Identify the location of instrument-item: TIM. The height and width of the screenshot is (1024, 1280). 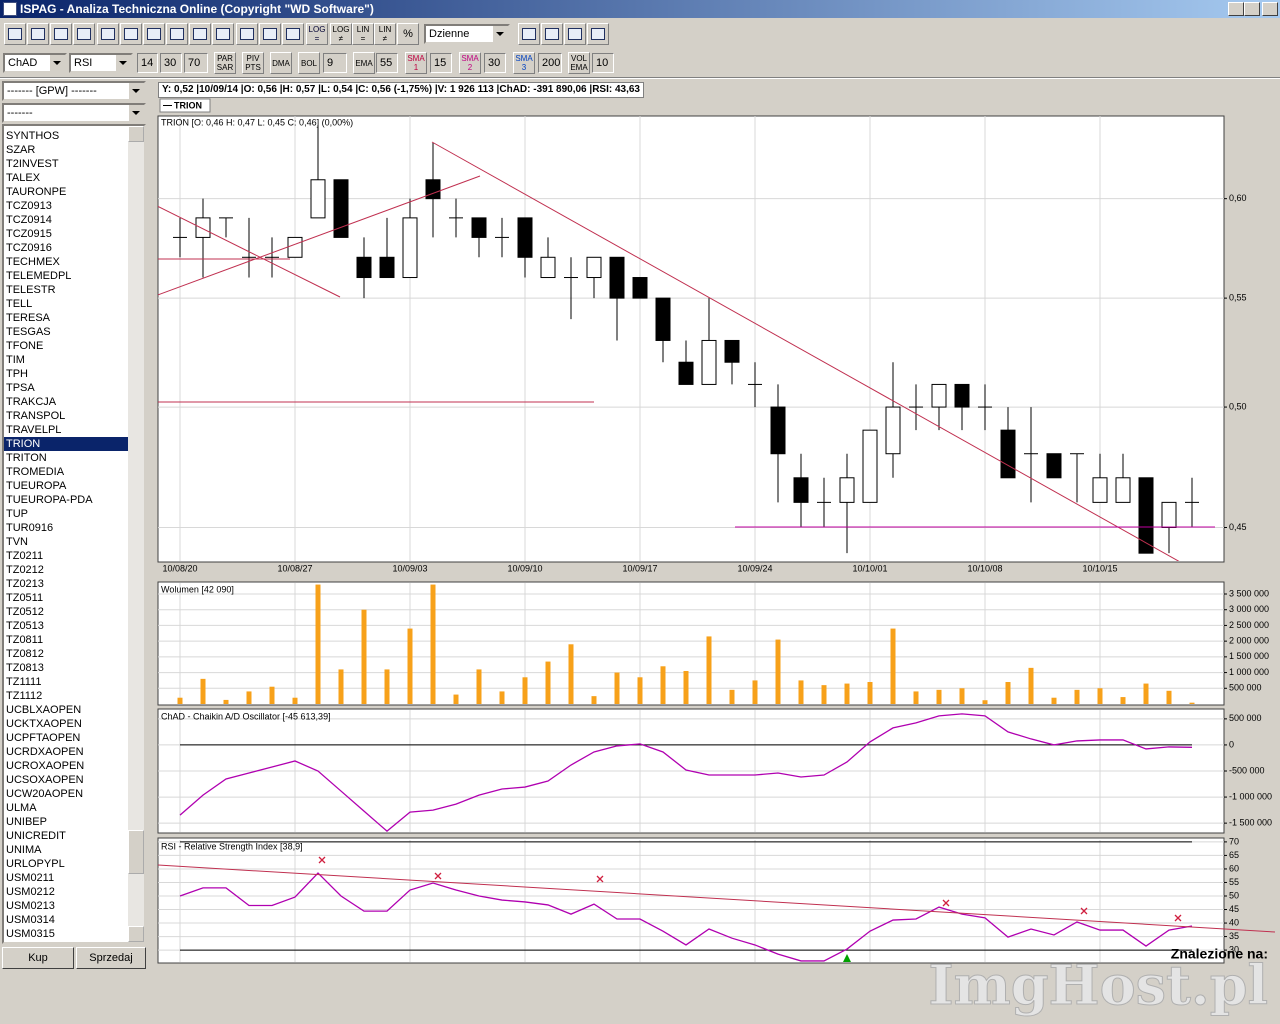
(15, 360).